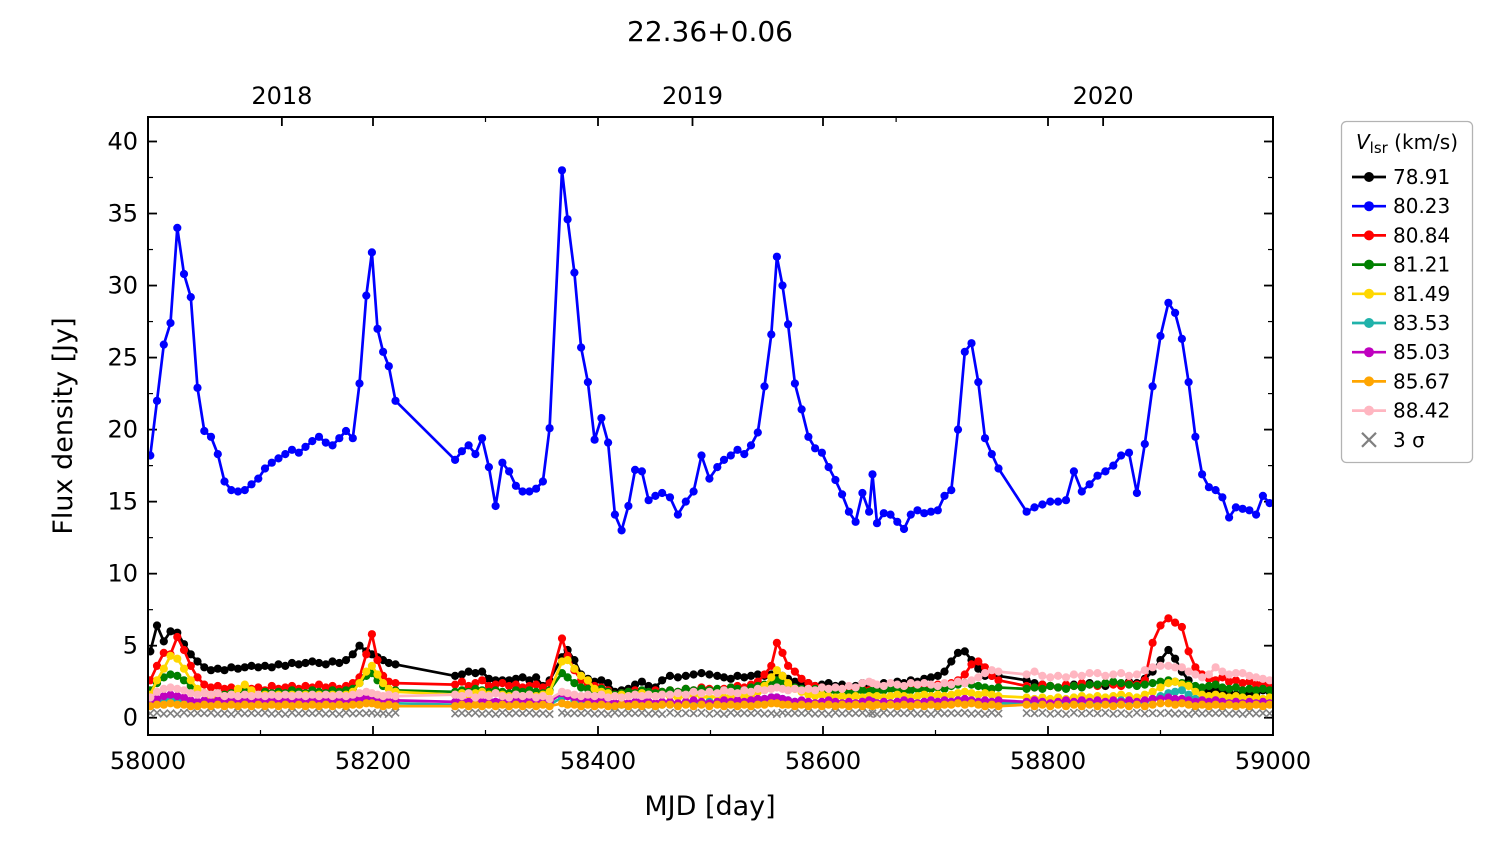 The width and height of the screenshot is (1500, 844). What do you see at coordinates (1369, 440) in the screenshot?
I see `sigma-legend-icon` at bounding box center [1369, 440].